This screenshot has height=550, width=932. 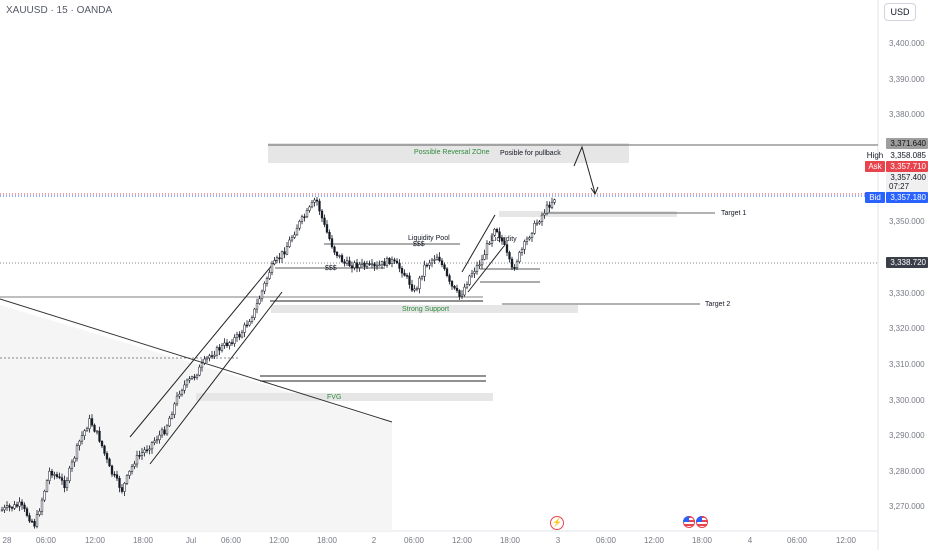 What do you see at coordinates (478, 243) in the screenshot?
I see `channel2-upper-line` at bounding box center [478, 243].